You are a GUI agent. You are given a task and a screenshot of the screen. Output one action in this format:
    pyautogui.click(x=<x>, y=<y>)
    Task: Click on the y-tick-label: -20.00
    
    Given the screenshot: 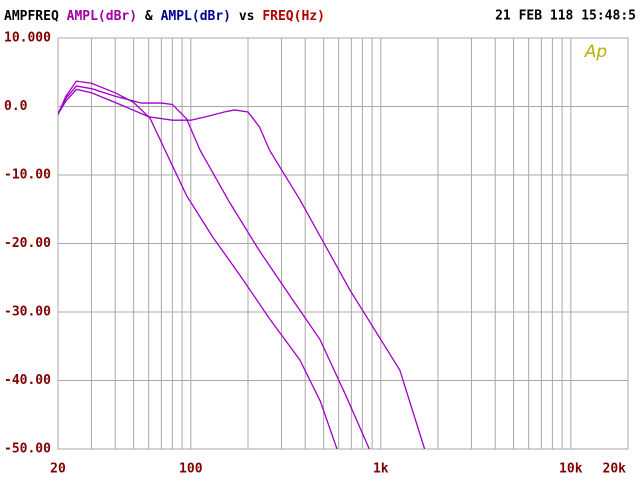 What is the action you would take?
    pyautogui.click(x=27, y=243)
    